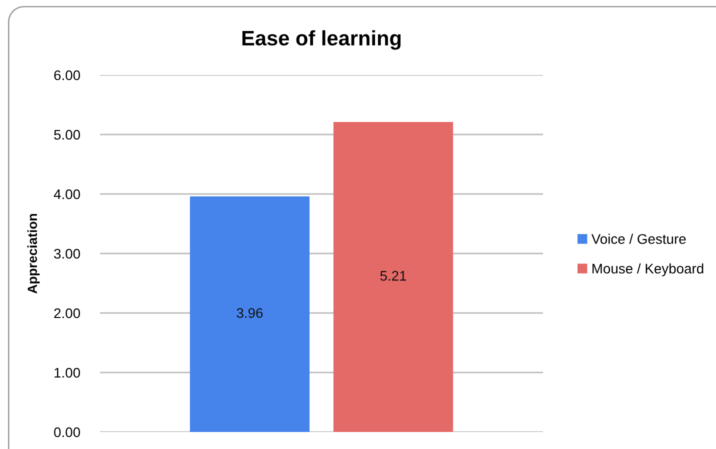 This screenshot has height=449, width=716. I want to click on y-tick-label: 0.00, so click(67, 432).